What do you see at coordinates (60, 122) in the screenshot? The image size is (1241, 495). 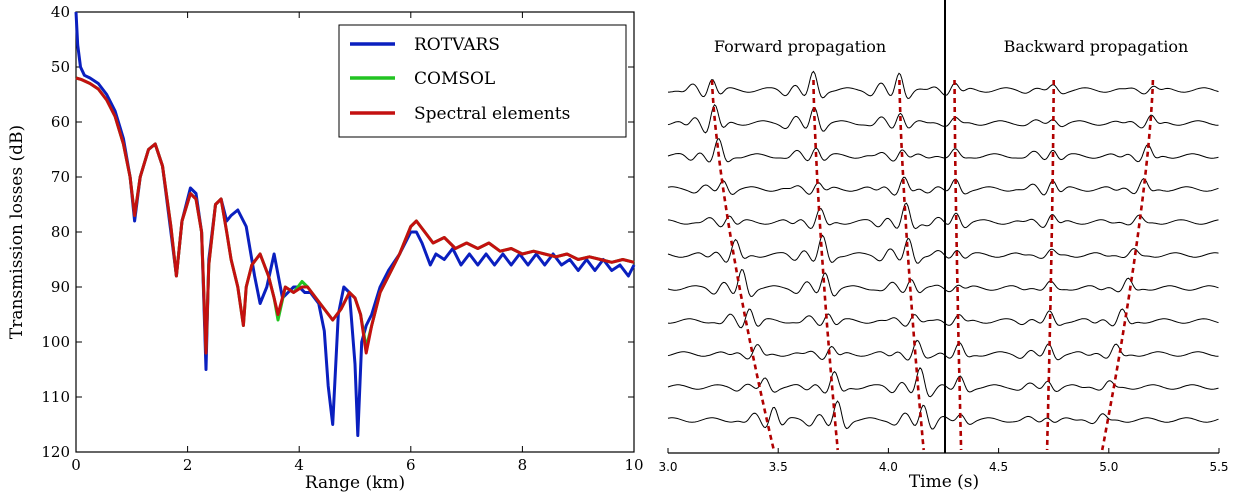 I see `left-y-tick-label: 60` at bounding box center [60, 122].